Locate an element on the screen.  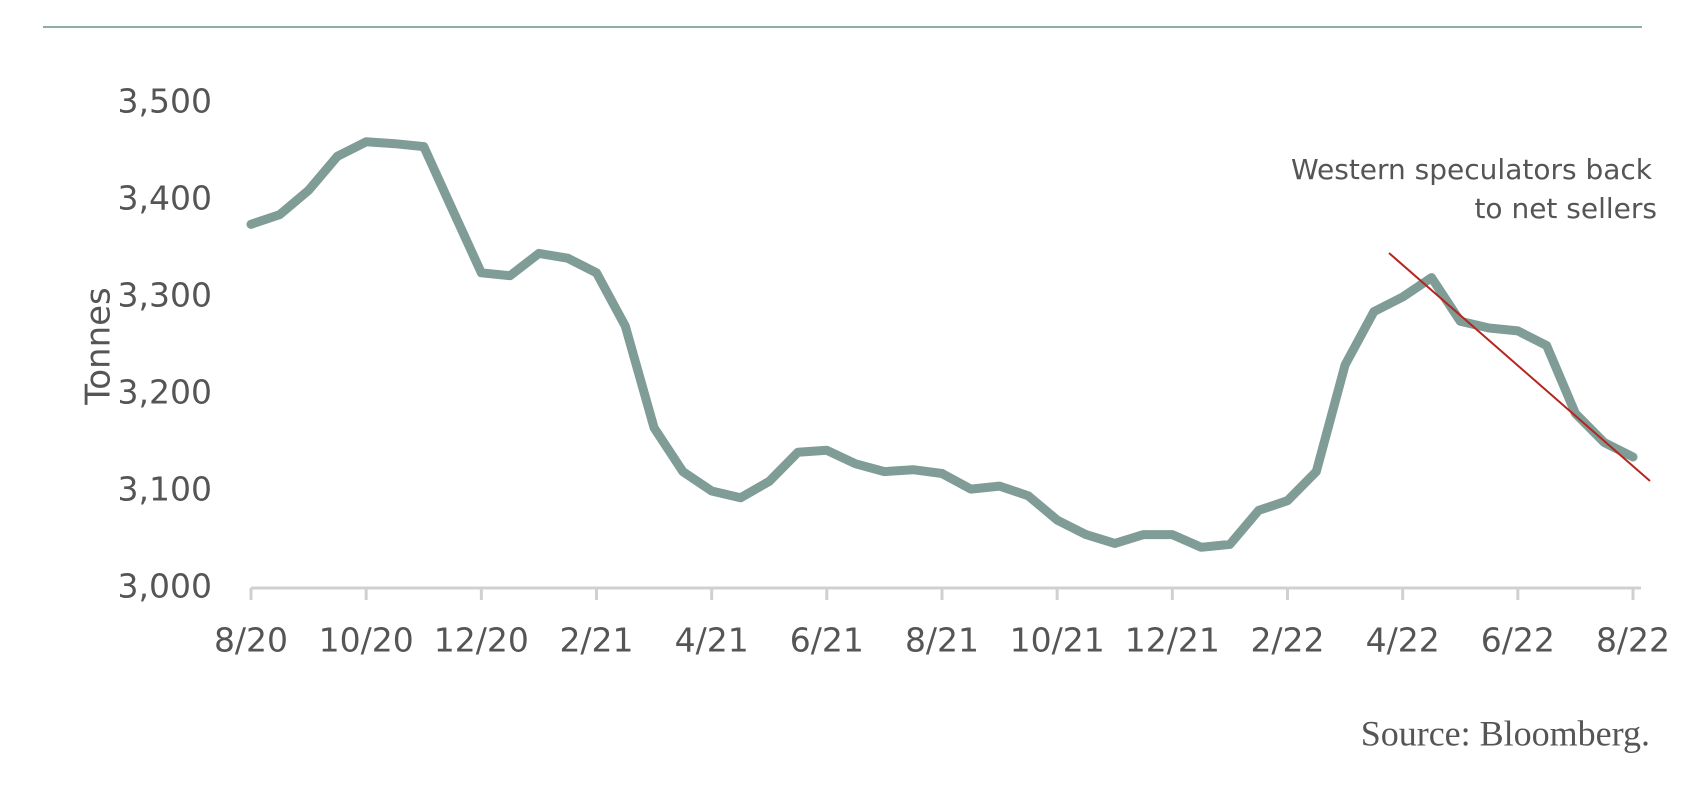
x-tick-label: 8/21 is located at coordinates (942, 640).